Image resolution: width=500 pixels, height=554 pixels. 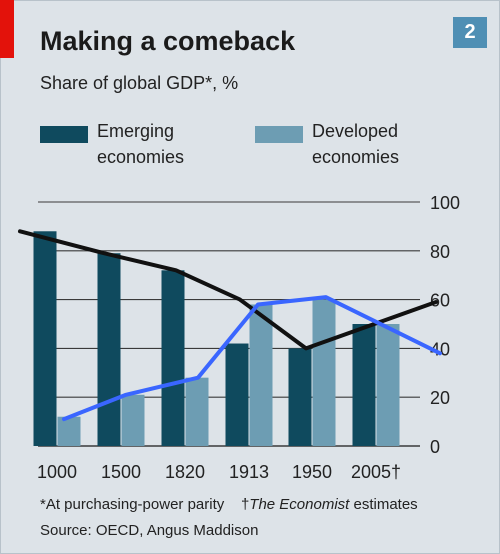 What do you see at coordinates (7, 29) in the screenshot?
I see `brand-tab` at bounding box center [7, 29].